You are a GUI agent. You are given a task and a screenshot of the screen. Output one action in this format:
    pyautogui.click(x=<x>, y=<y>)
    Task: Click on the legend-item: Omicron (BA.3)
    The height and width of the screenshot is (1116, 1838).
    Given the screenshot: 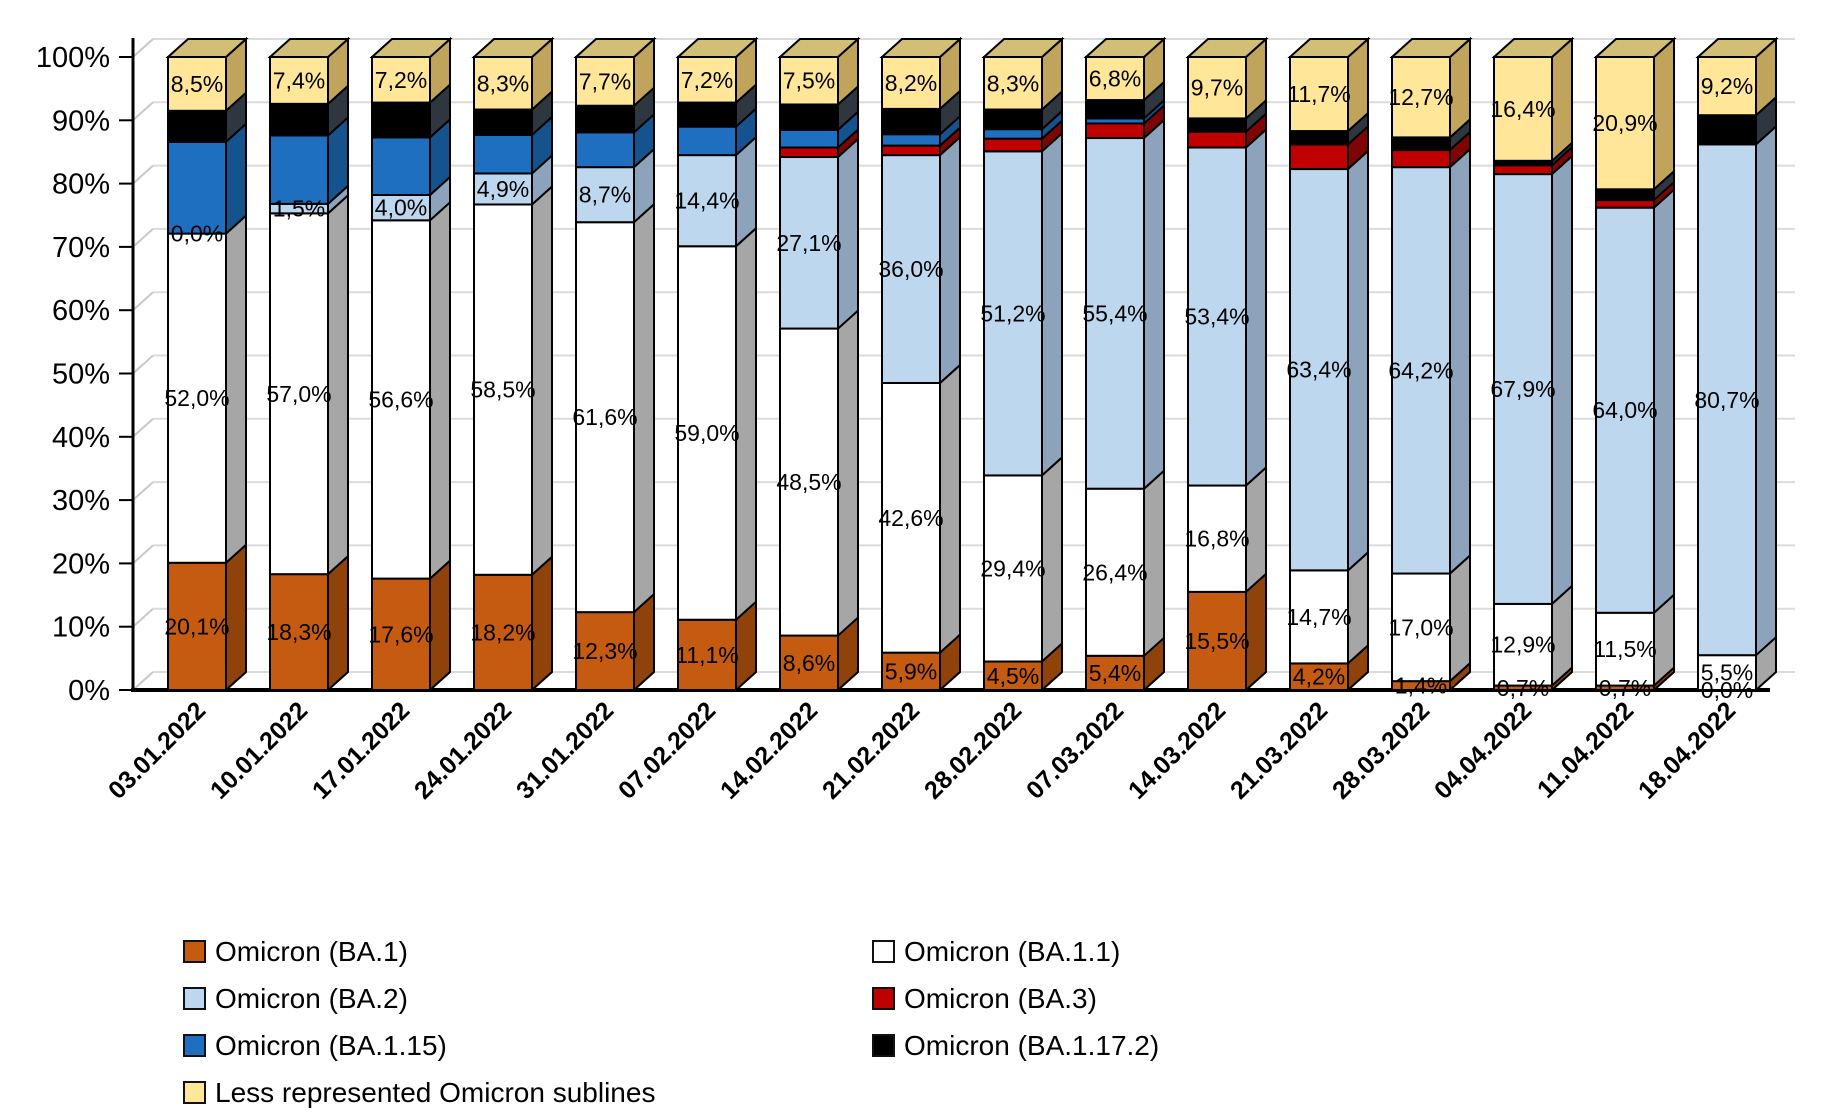 What is the action you would take?
    pyautogui.click(x=1015, y=998)
    